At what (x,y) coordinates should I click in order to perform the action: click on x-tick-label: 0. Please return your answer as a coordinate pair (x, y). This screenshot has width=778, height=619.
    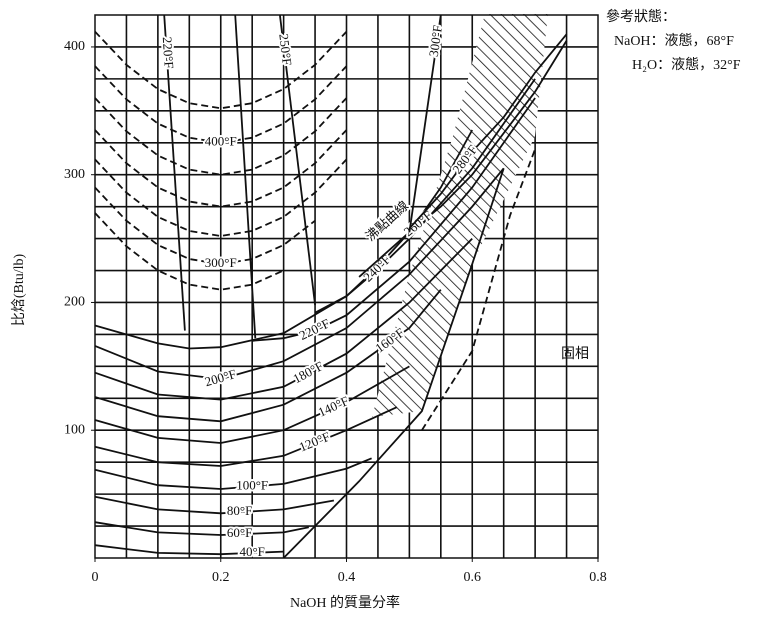
    Looking at the image, I should click on (95, 577).